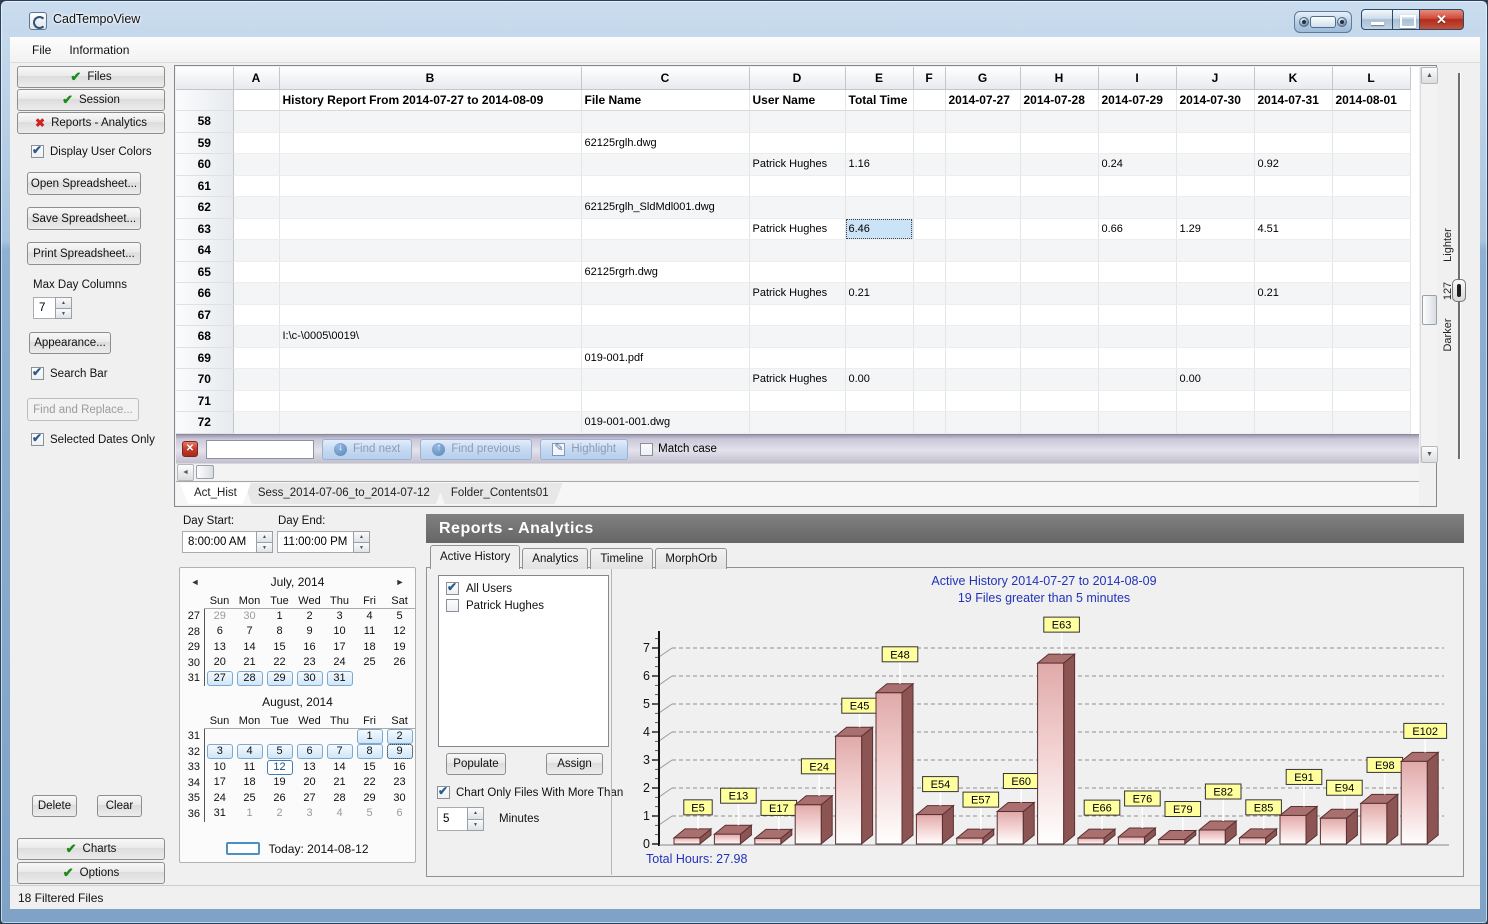 The width and height of the screenshot is (1488, 924). What do you see at coordinates (475, 825) in the screenshot?
I see `spin-down-icon` at bounding box center [475, 825].